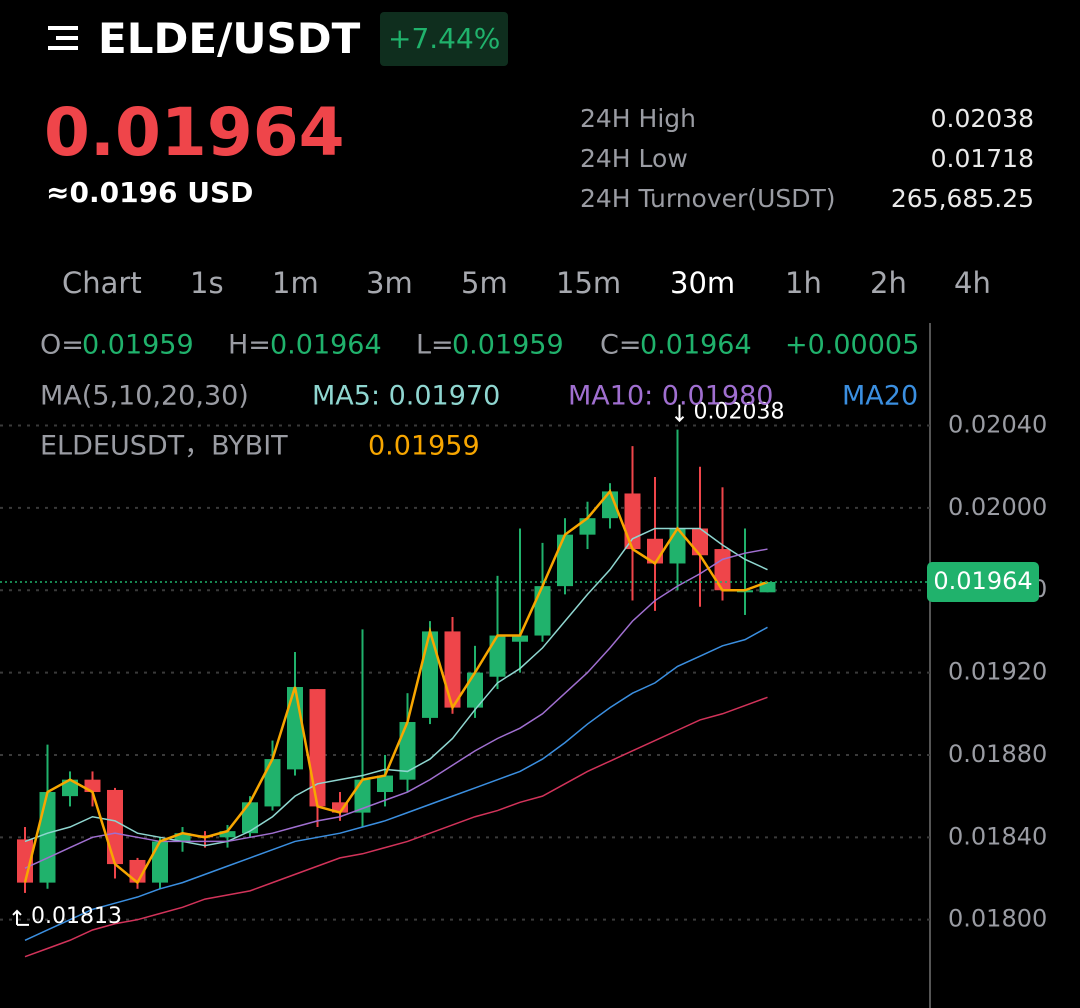 The image size is (1080, 1008). I want to click on last-price-tag, so click(983, 582).